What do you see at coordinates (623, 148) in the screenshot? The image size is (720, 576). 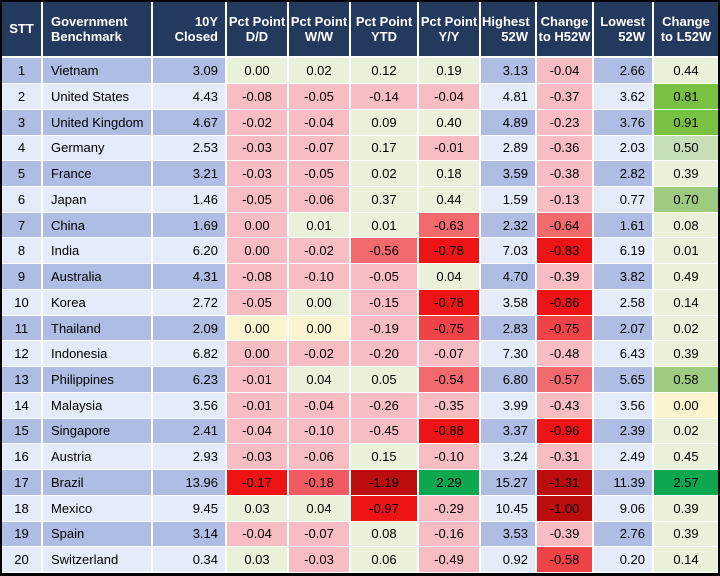 I see `cell-low: 2.03` at bounding box center [623, 148].